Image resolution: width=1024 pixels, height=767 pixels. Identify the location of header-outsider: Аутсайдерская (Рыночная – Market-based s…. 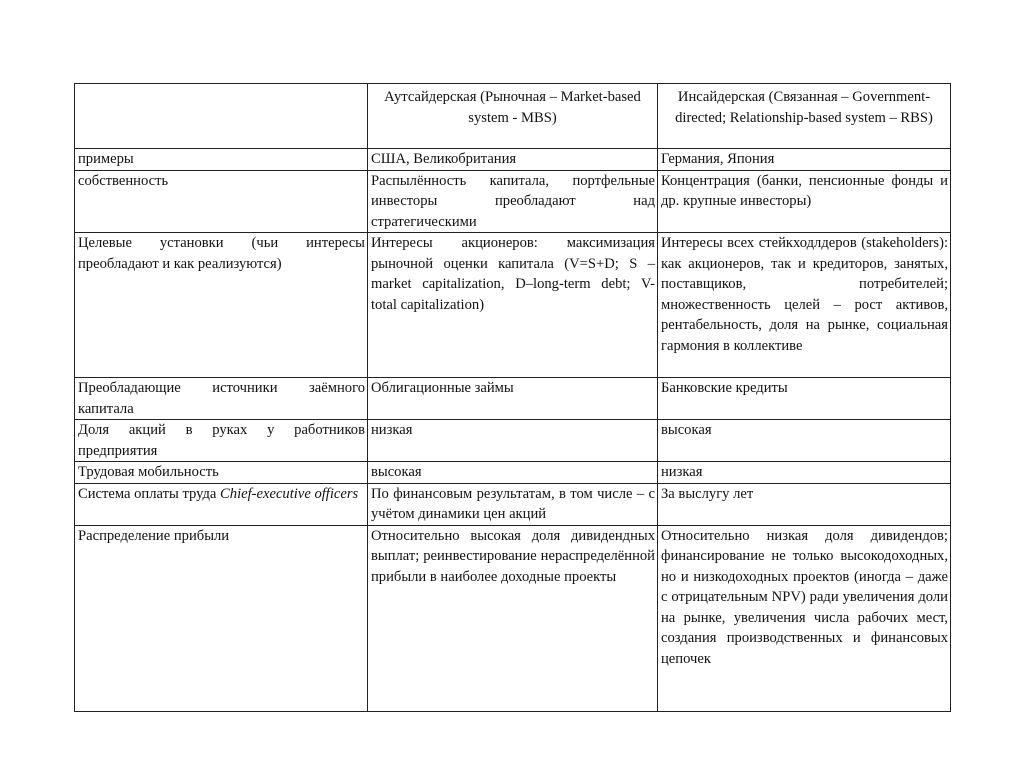
(512, 116).